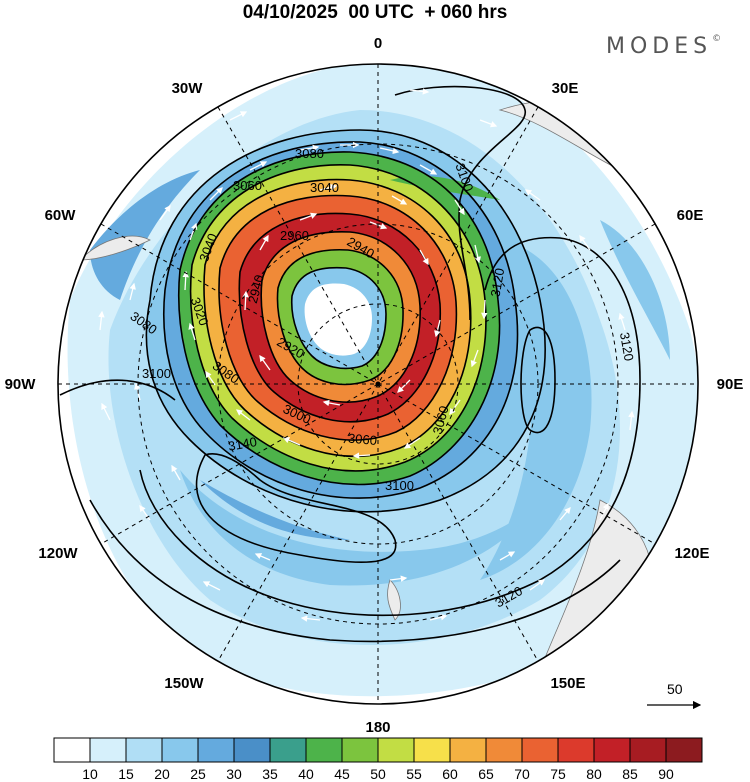 This screenshot has height=782, width=750. Describe the element at coordinates (294, 235) in the screenshot. I see `contour-label: 2960` at that location.